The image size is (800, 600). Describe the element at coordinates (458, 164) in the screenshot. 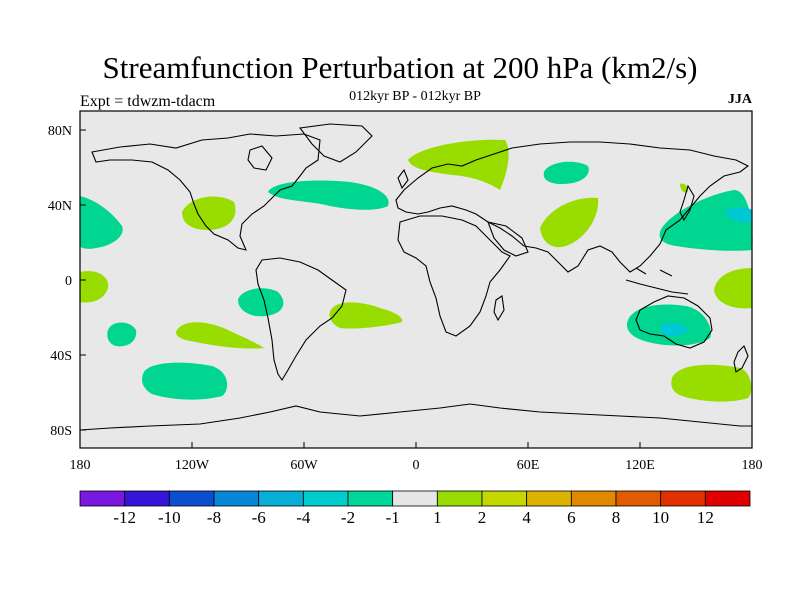

I see `positive-region-scandinavia` at that location.